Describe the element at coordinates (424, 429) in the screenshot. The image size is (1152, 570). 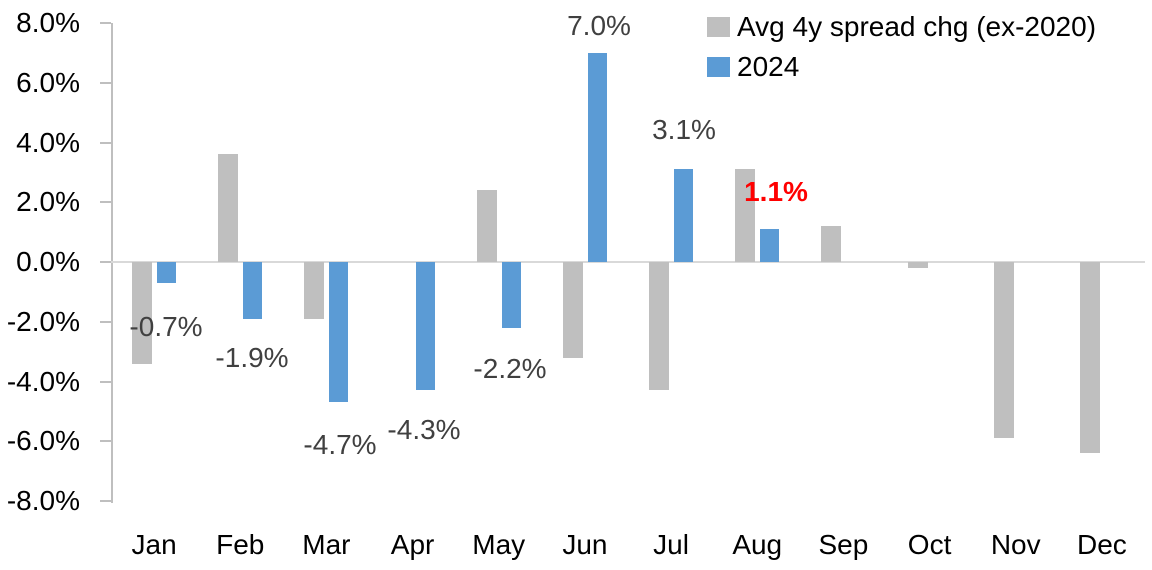
I see `data-label-apr: -4.3%` at that location.